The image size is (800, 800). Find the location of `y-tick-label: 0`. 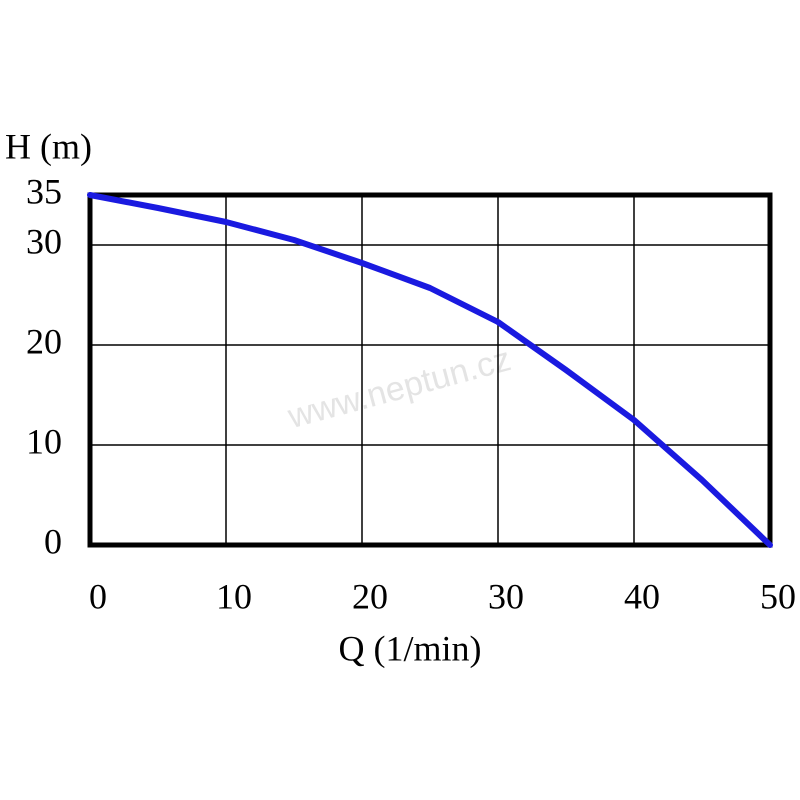

y-tick-label: 0 is located at coordinates (53, 541).